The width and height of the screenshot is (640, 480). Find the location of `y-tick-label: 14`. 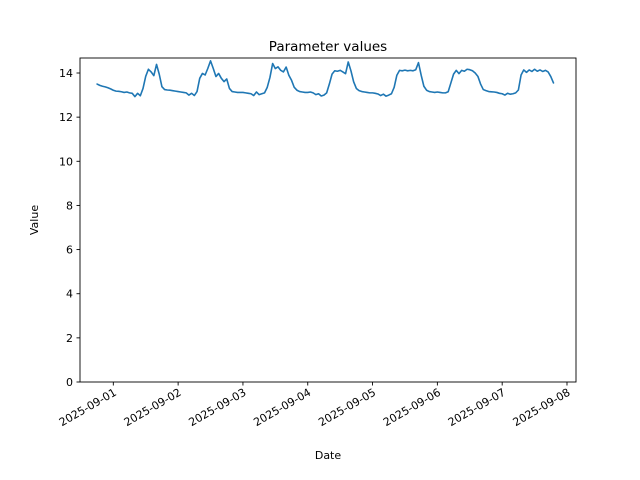

y-tick-label: 14 is located at coordinates (66, 73).